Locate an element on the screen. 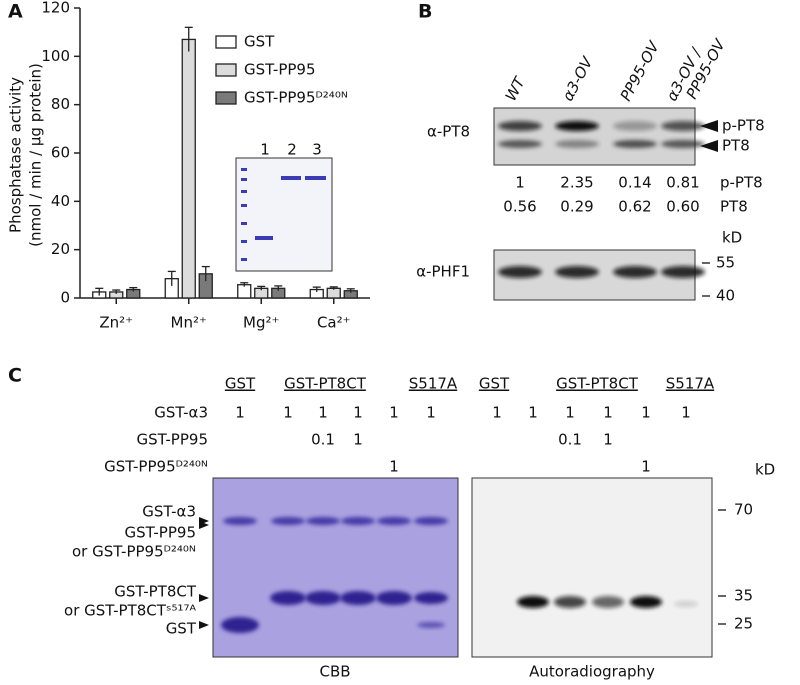  band-label: or GST-PT8CTˢ⁵¹⁷ᴬ is located at coordinates (130, 611).